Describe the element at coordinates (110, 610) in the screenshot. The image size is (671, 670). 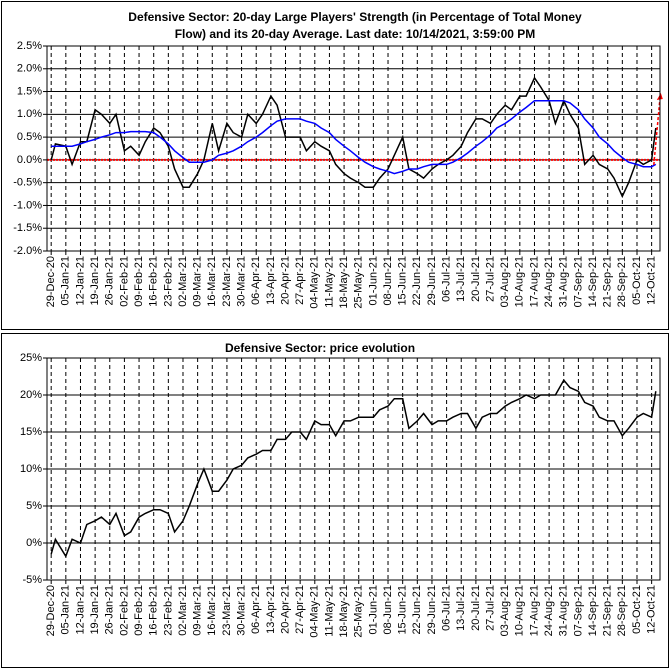
I see `x-tick-label: 26-Jan-21` at that location.